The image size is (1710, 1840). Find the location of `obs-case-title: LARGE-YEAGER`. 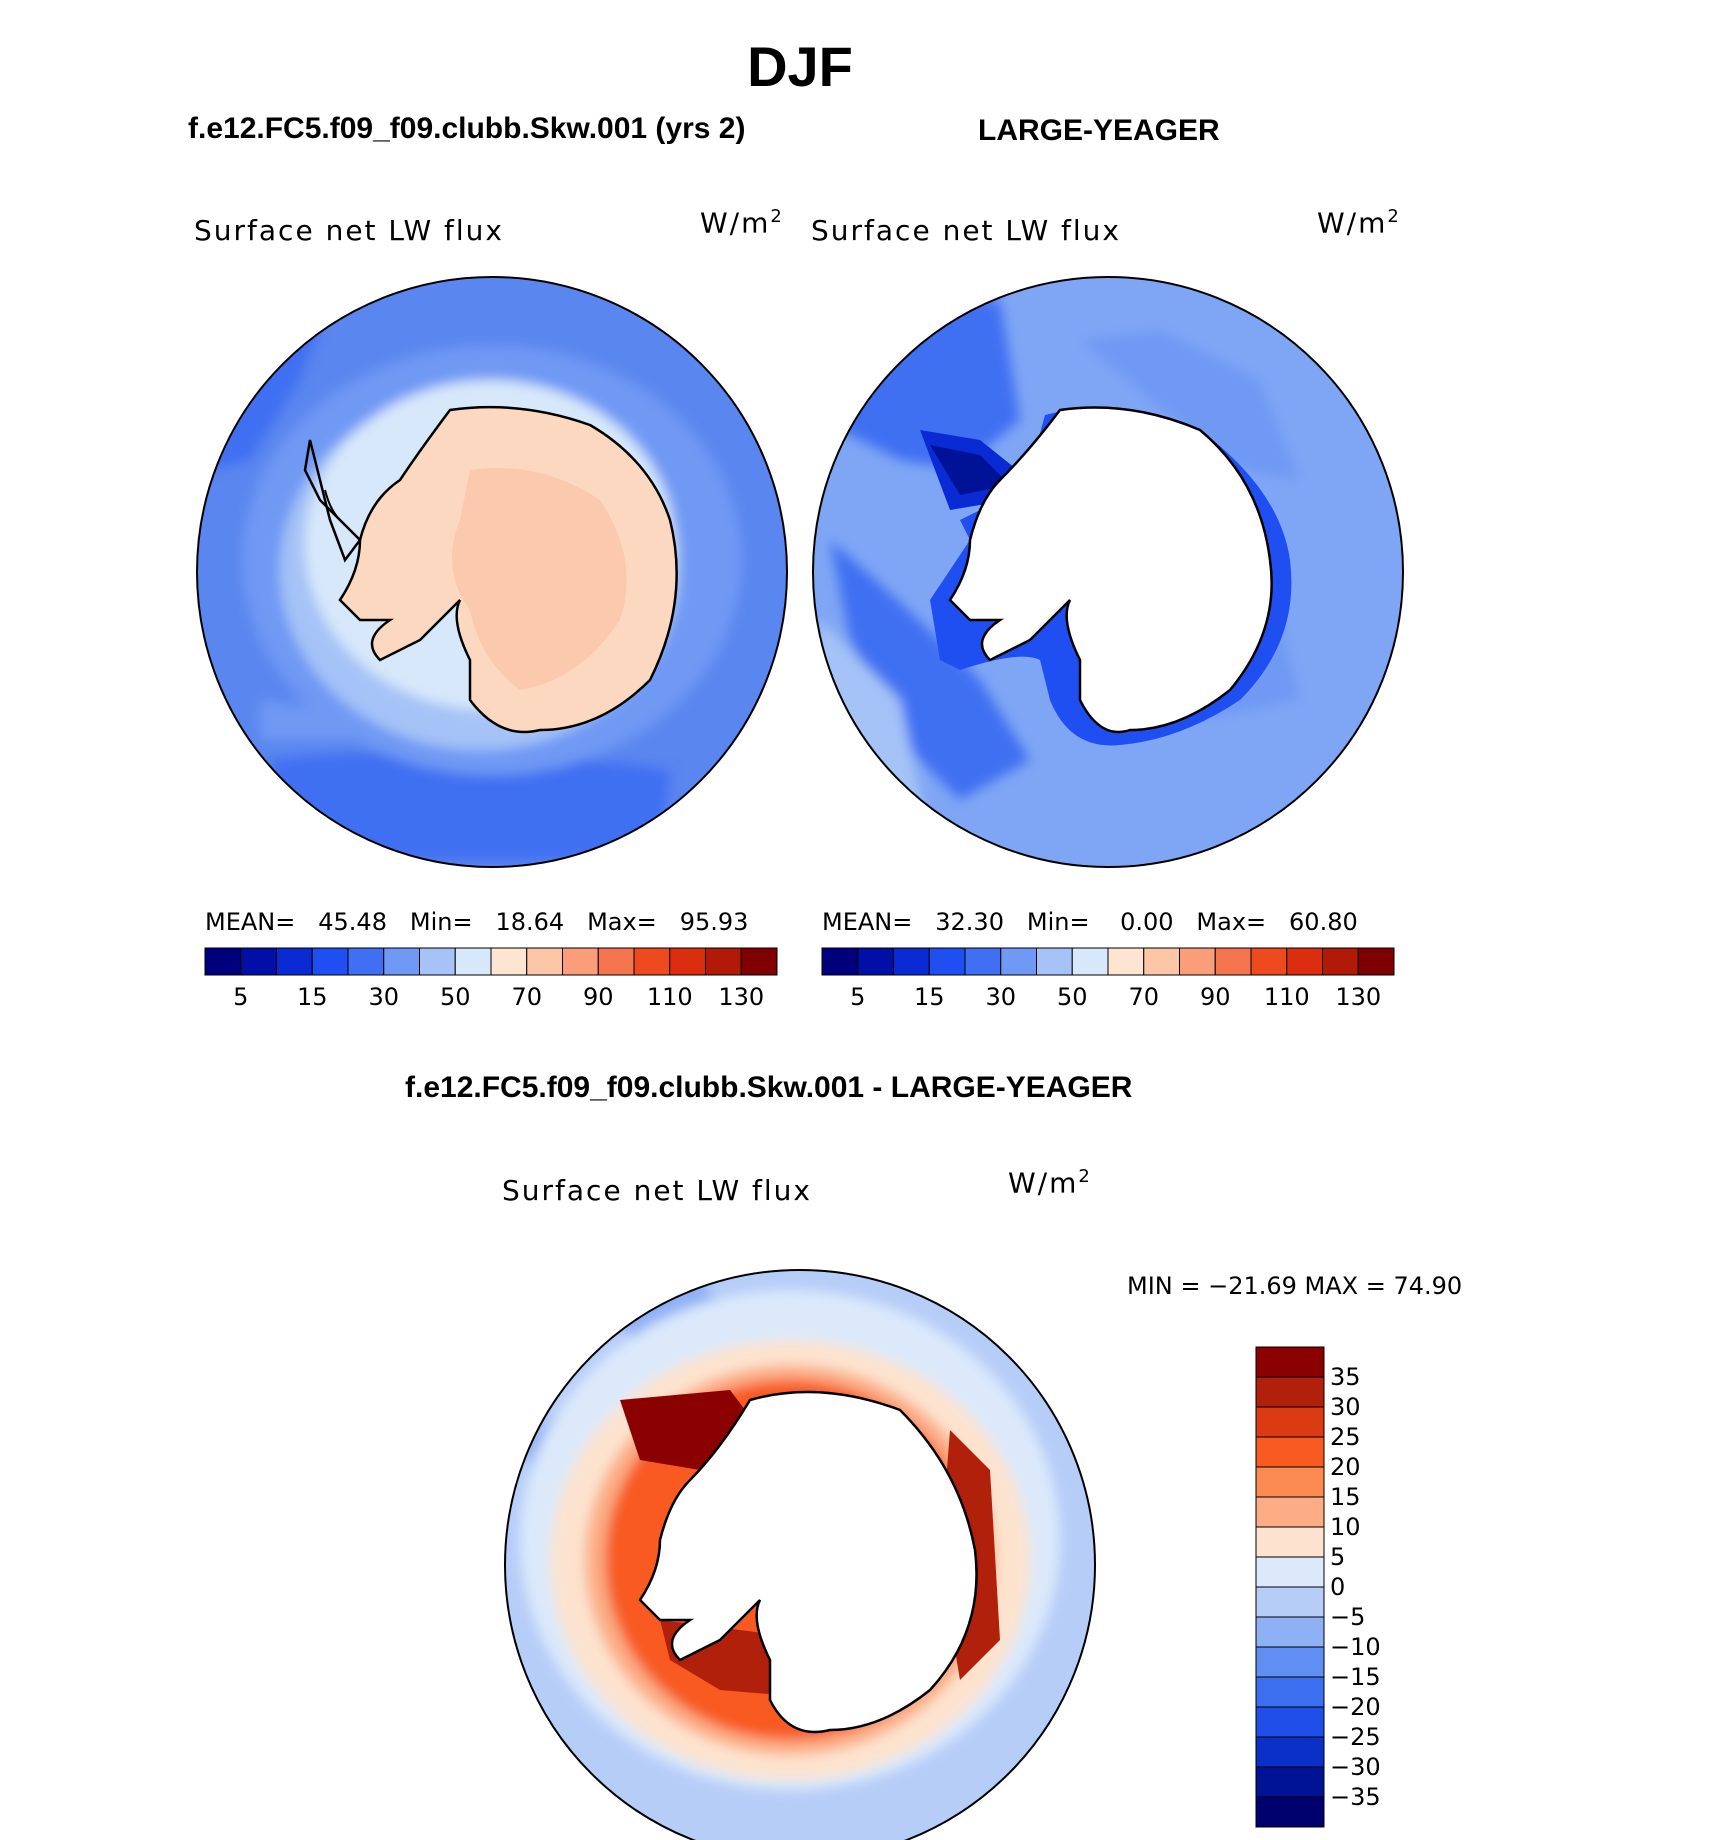

obs-case-title: LARGE-YEAGER is located at coordinates (1099, 130).